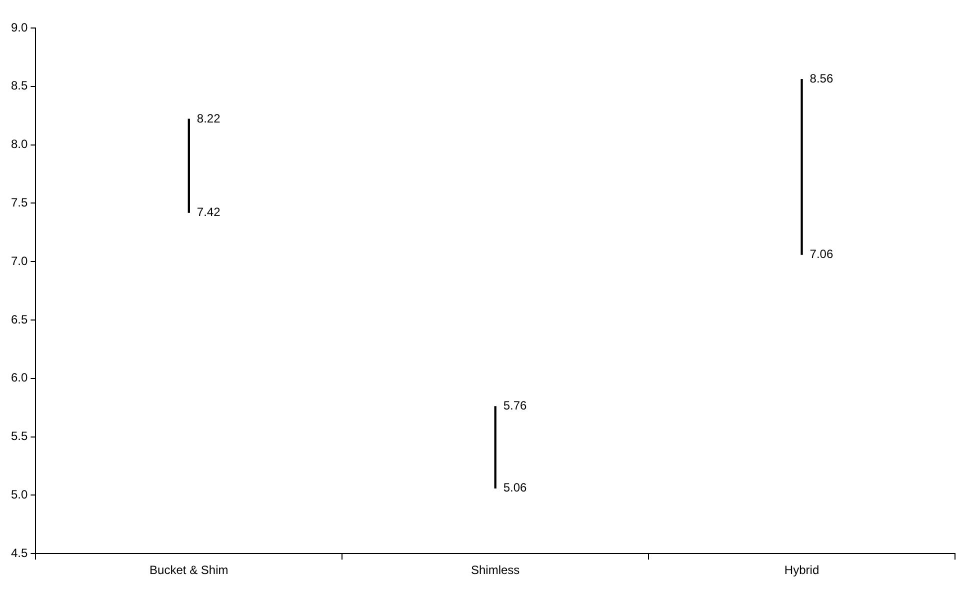  I want to click on x-tick-label: Shimless, so click(495, 570).